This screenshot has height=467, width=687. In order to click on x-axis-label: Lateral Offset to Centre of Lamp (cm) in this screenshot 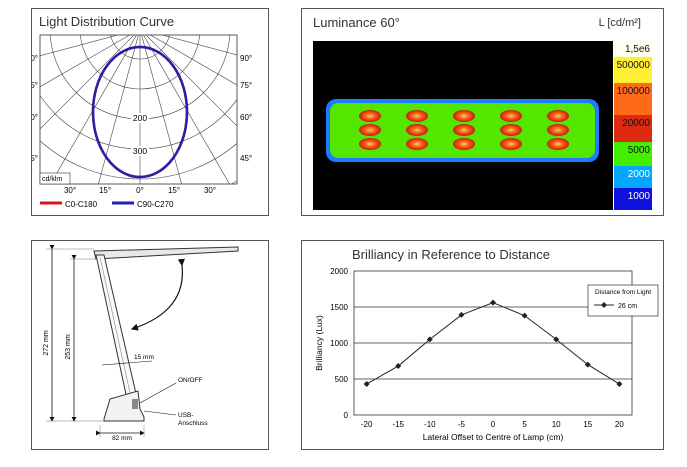, I will do `click(493, 437)`.